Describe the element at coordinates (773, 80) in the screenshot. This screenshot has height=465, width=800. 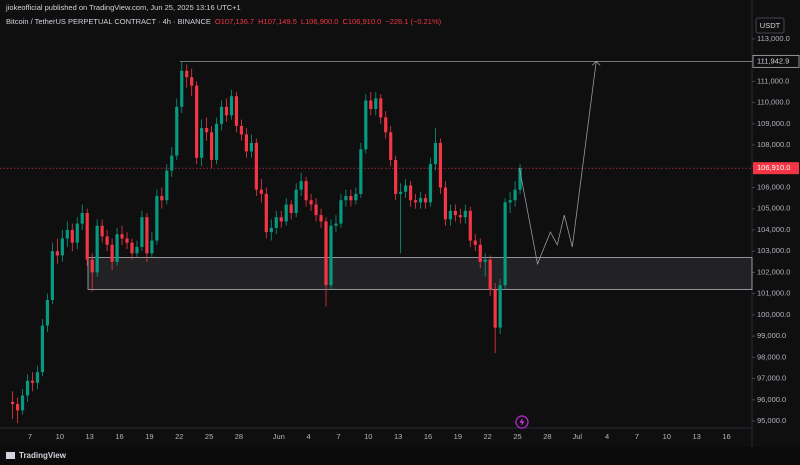
I see `y-tick-label: 111,000.0` at that location.